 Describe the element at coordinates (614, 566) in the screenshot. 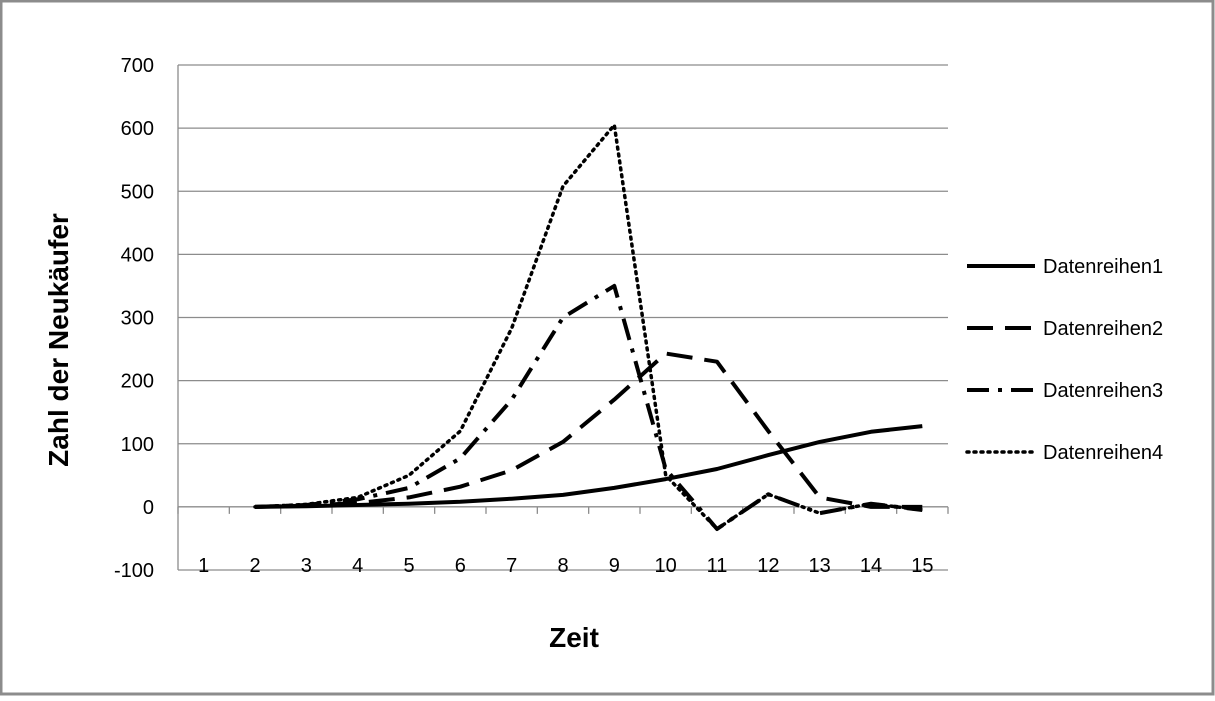

I see `x-tick-label: 9` at that location.